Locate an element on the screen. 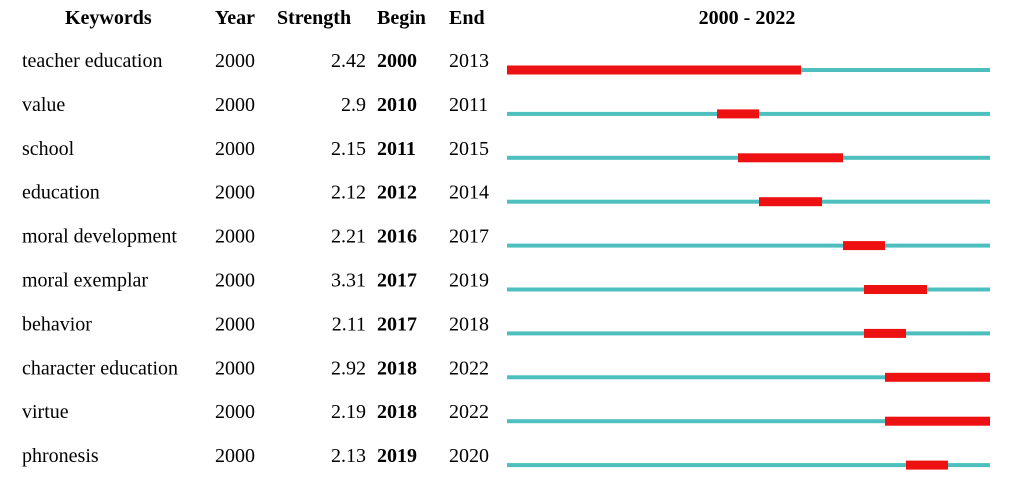 The width and height of the screenshot is (1013, 481). keyword-label: moral development is located at coordinates (99, 237).